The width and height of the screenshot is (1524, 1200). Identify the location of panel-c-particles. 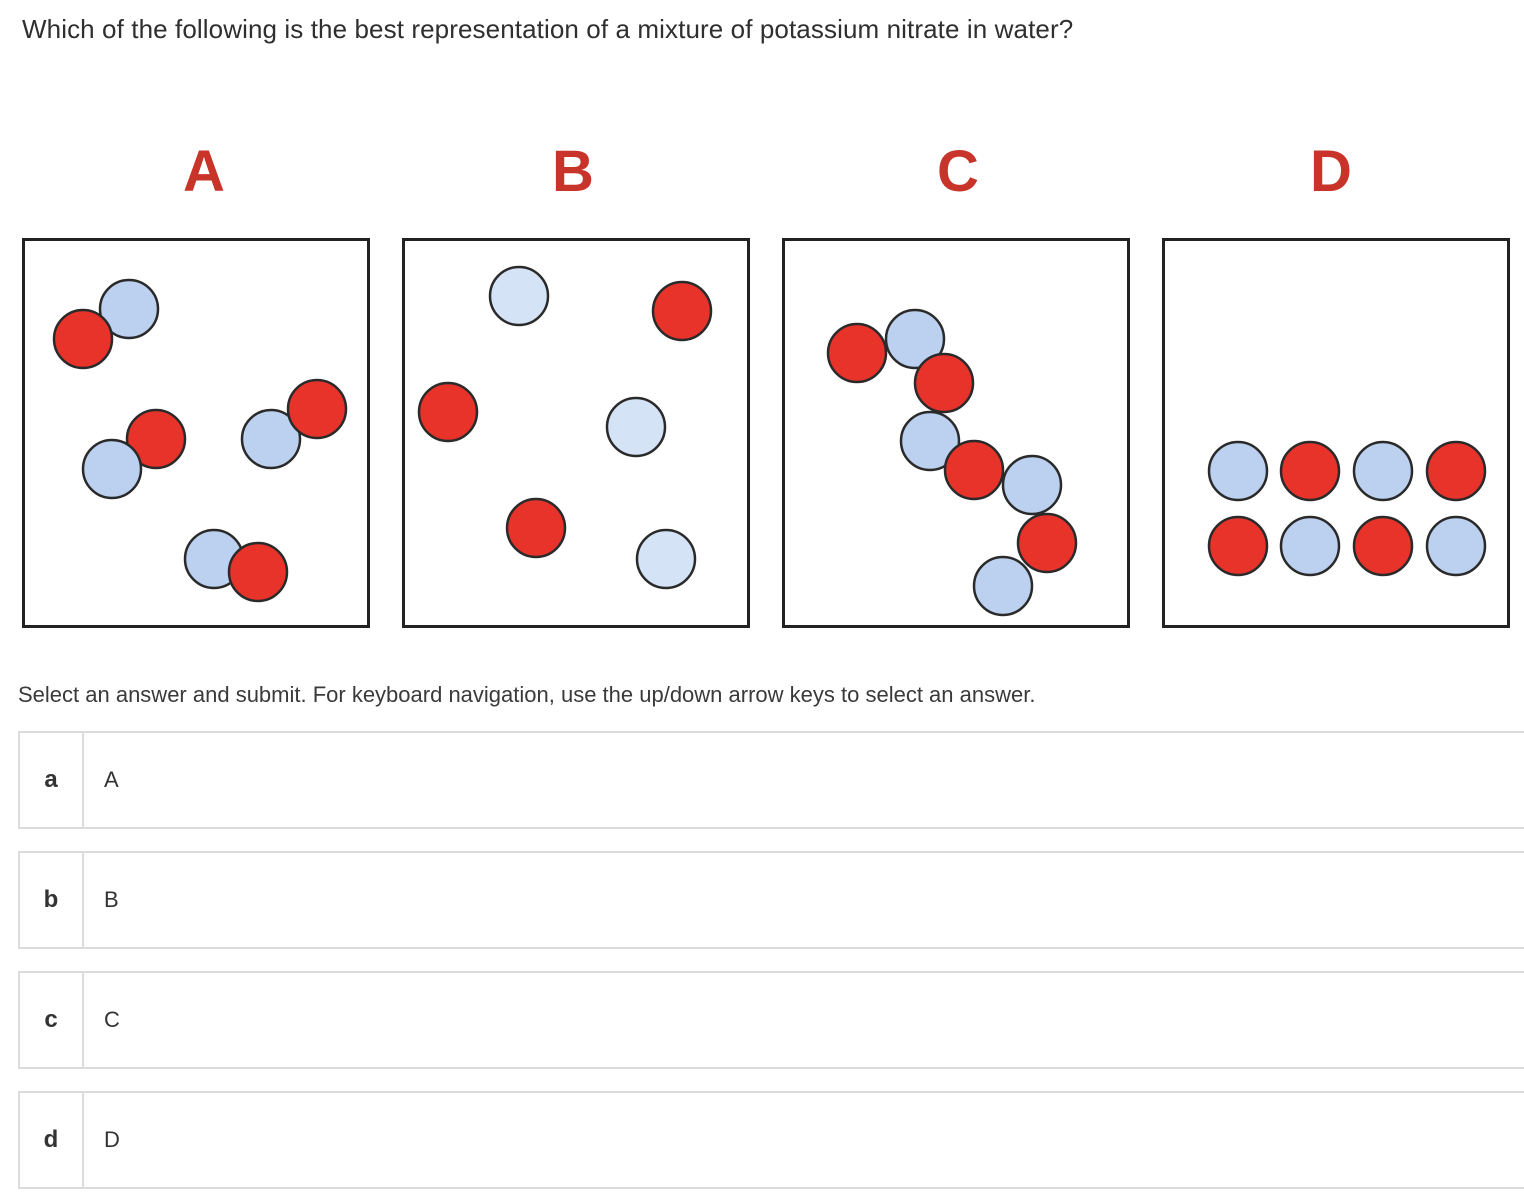
(952, 462).